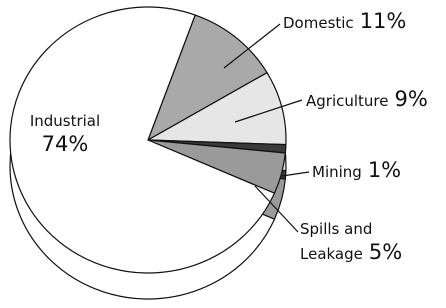  Describe the element at coordinates (337, 172) in the screenshot. I see `category-label: Mining` at that location.